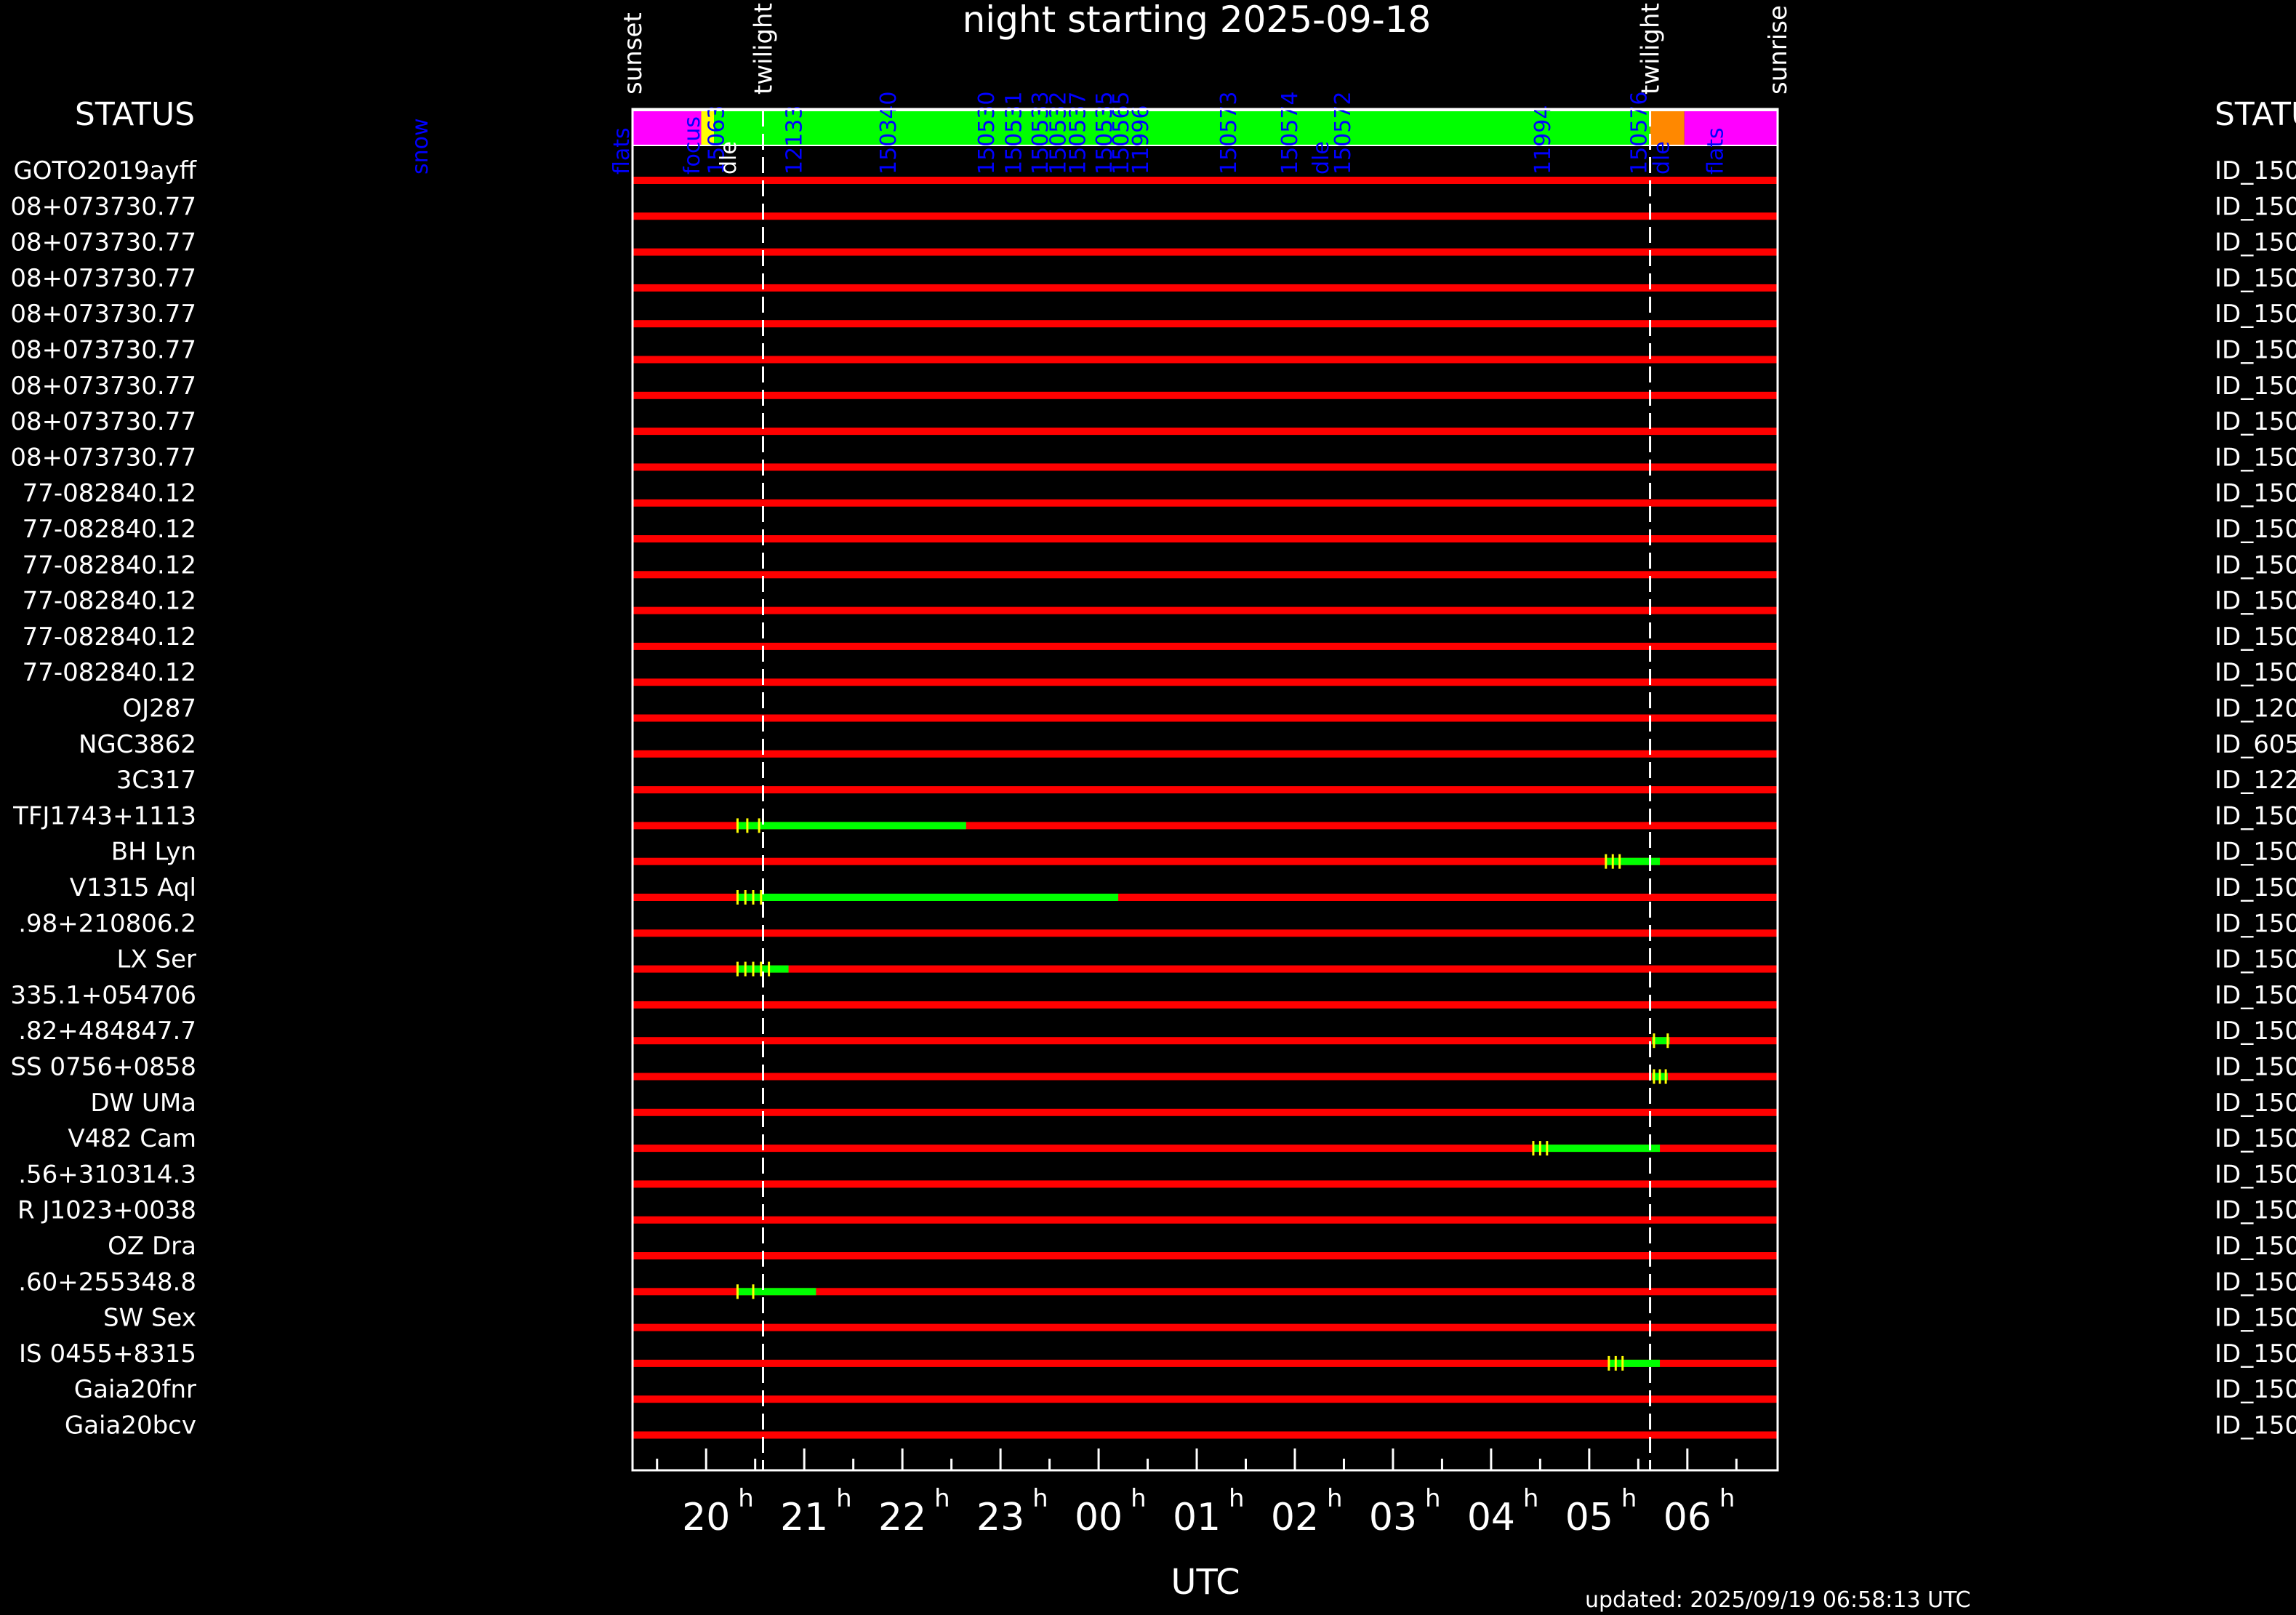 This screenshot has height=1615, width=2296. Describe the element at coordinates (159, 709) in the screenshot. I see `target-name: OJ287` at that location.